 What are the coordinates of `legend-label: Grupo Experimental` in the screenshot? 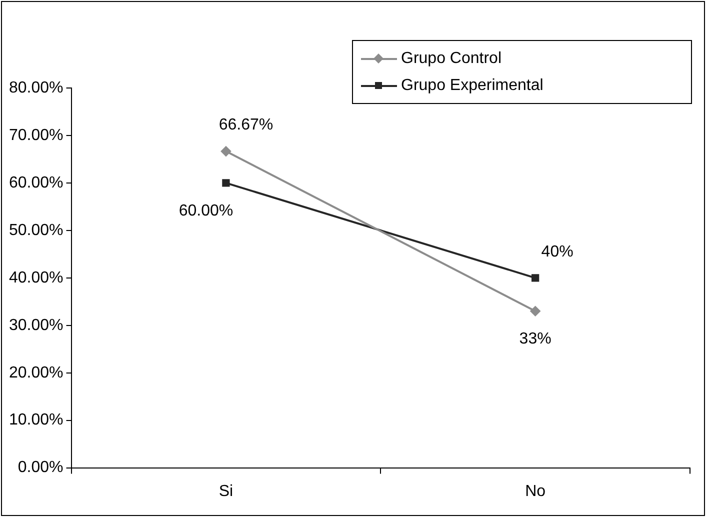 It's located at (472, 85).